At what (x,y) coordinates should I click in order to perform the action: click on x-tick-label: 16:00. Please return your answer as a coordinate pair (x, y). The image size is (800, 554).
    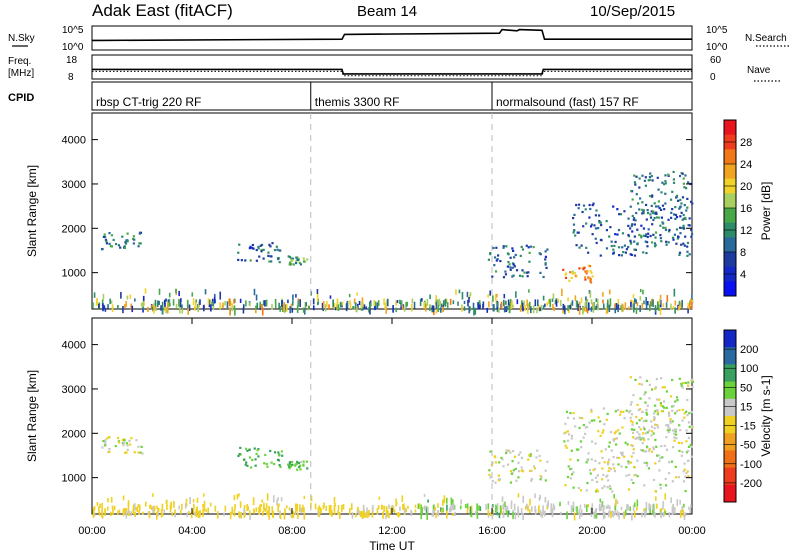
    Looking at the image, I should click on (492, 531).